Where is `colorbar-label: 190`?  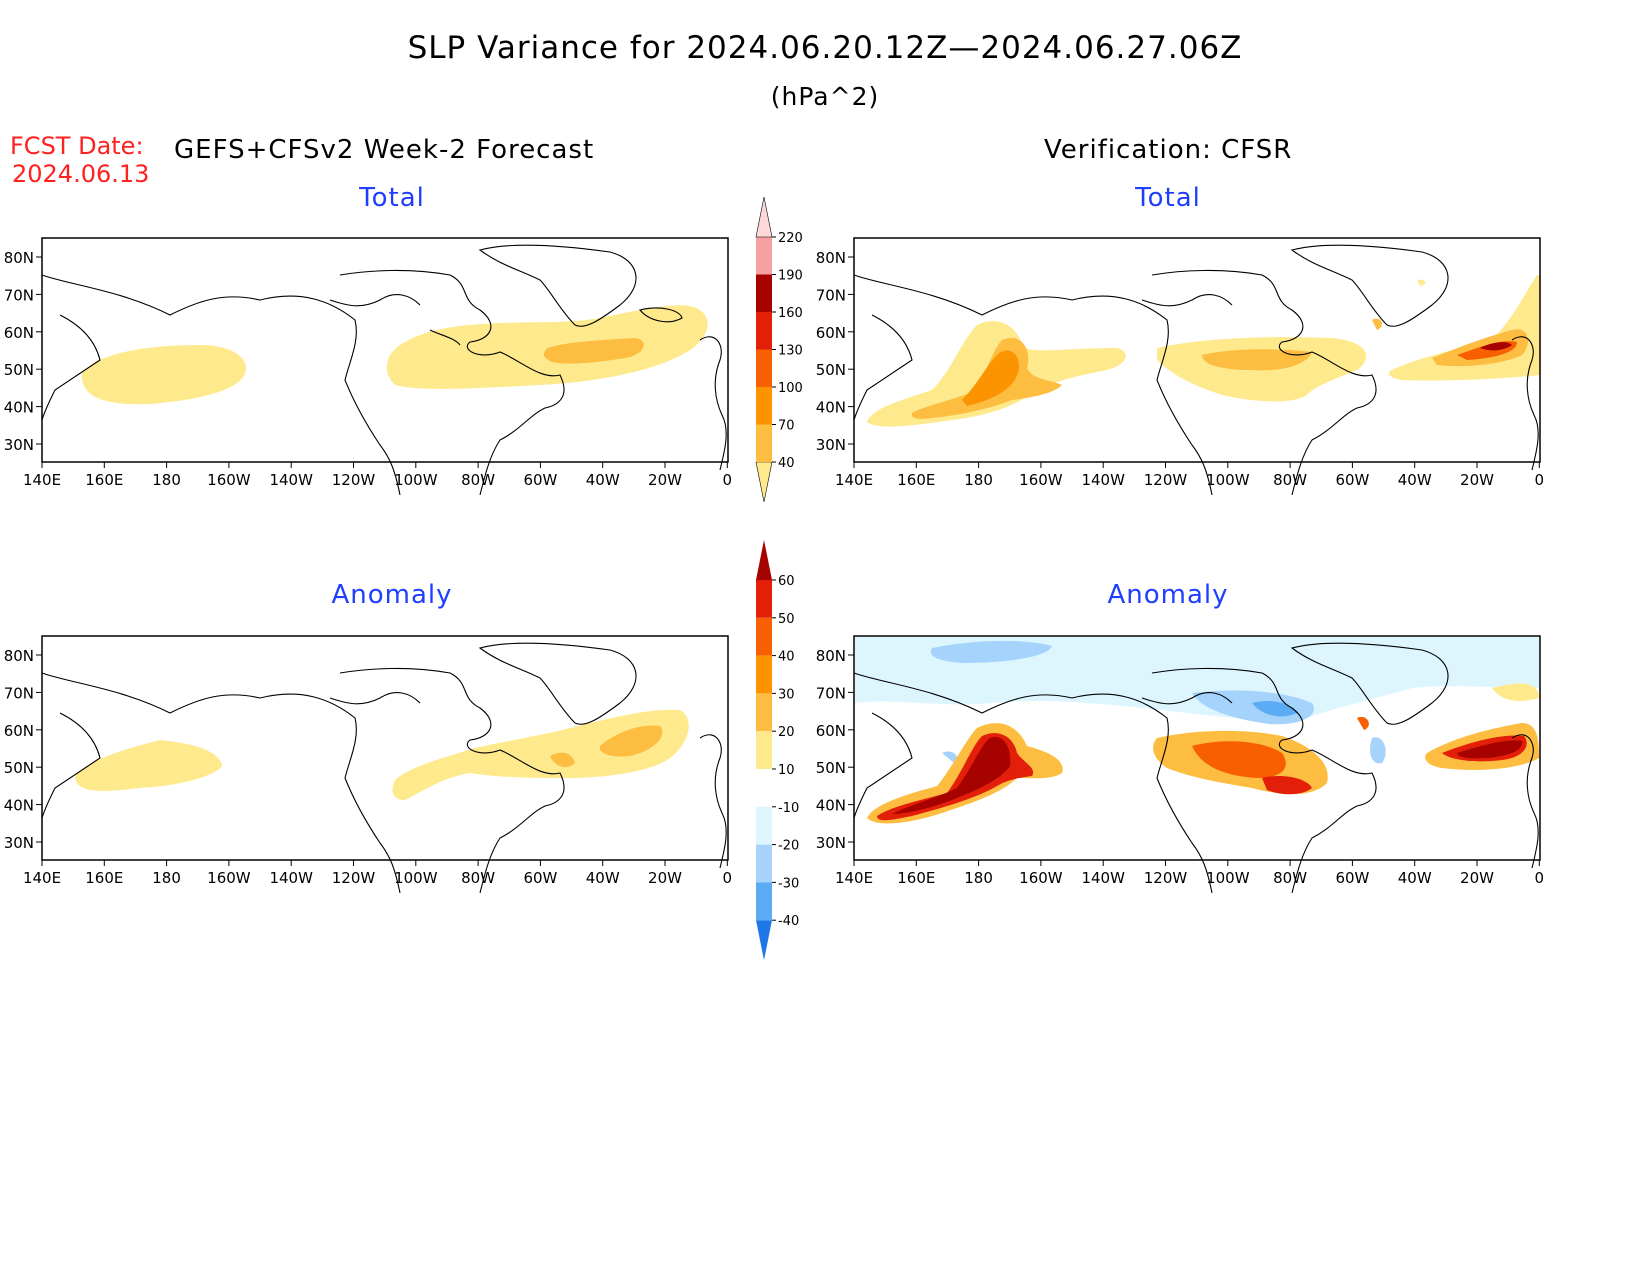 colorbar-label: 190 is located at coordinates (790, 276).